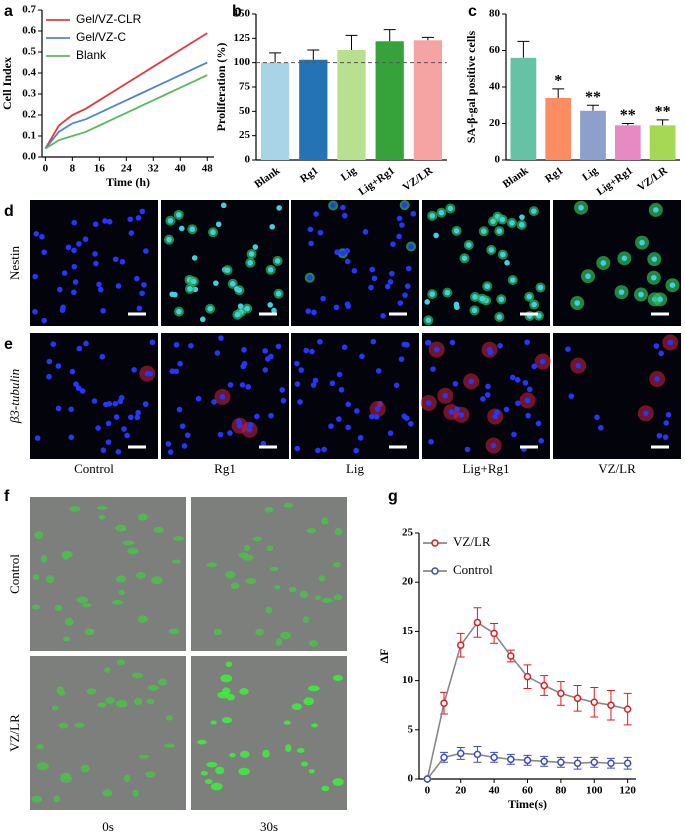  Describe the element at coordinates (428, 100) in the screenshot. I see `bar` at that location.